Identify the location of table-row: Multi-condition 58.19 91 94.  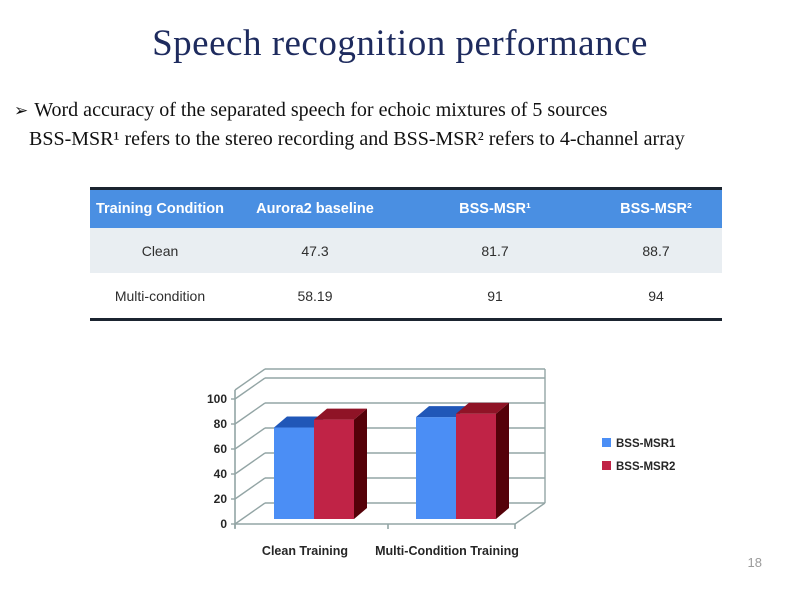
(406, 295).